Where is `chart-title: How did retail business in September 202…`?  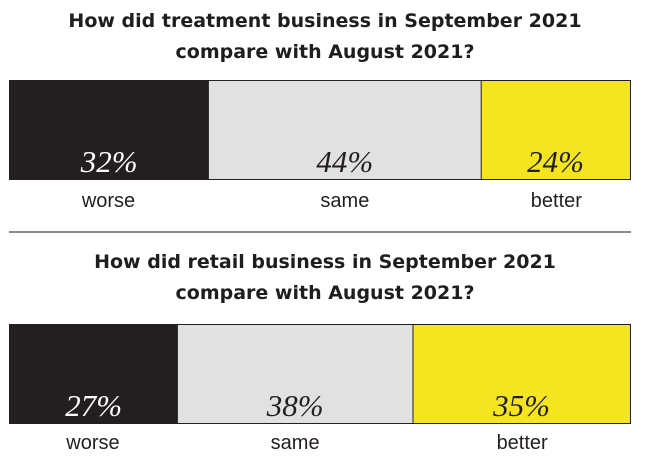 chart-title: How did retail business in September 202… is located at coordinates (325, 278).